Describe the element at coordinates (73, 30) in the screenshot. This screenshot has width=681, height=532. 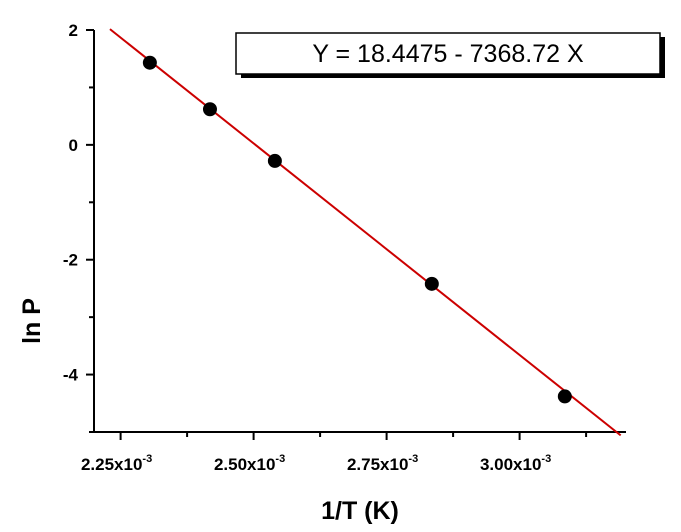
I see `y-tick-label: 2` at that location.